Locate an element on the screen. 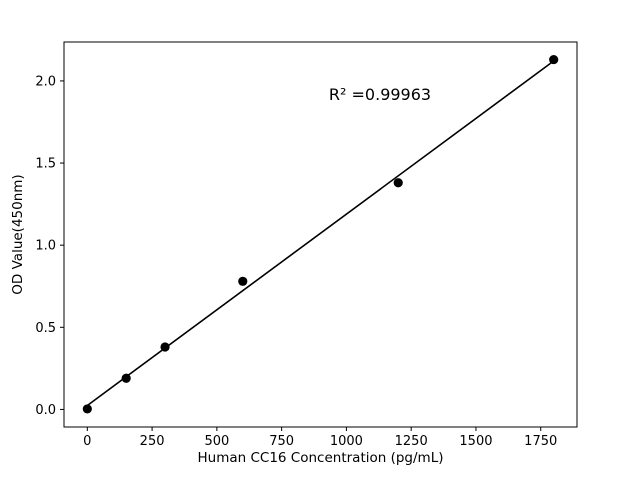 The image size is (640, 480). x-tick-label: 250 is located at coordinates (152, 441).